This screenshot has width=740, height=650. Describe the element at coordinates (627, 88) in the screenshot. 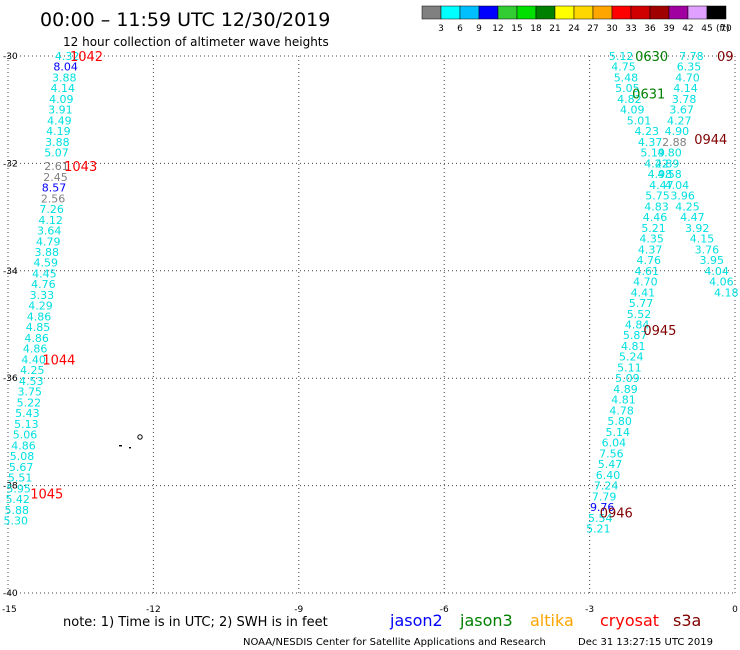

I see `wave-height-value: 5.05` at that location.